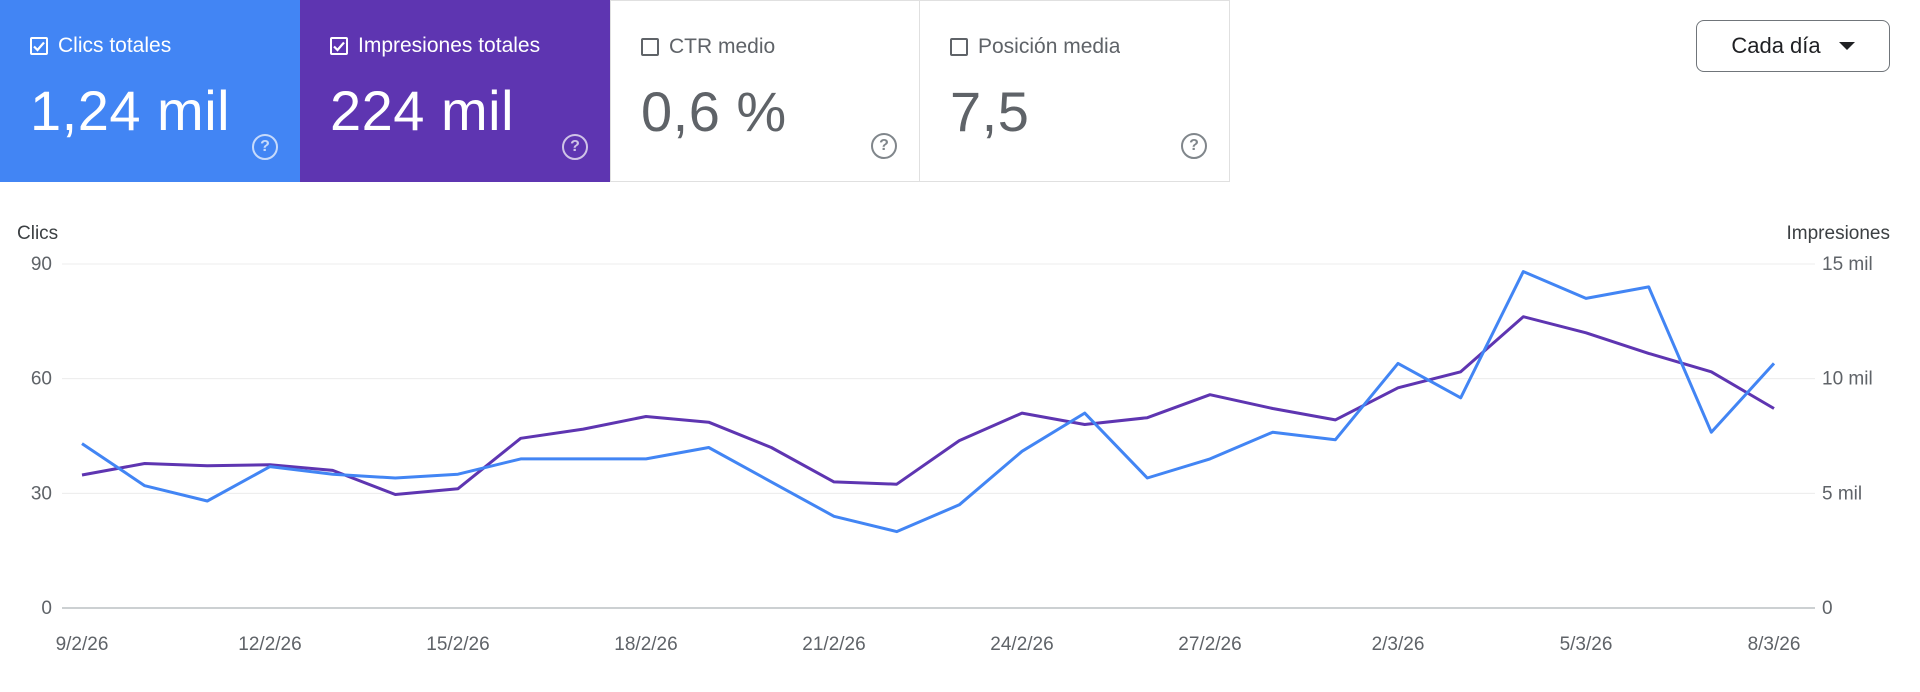 The image size is (1920, 692). Describe the element at coordinates (1021, 644) in the screenshot. I see `x-tick-label: 24/2/26` at that location.